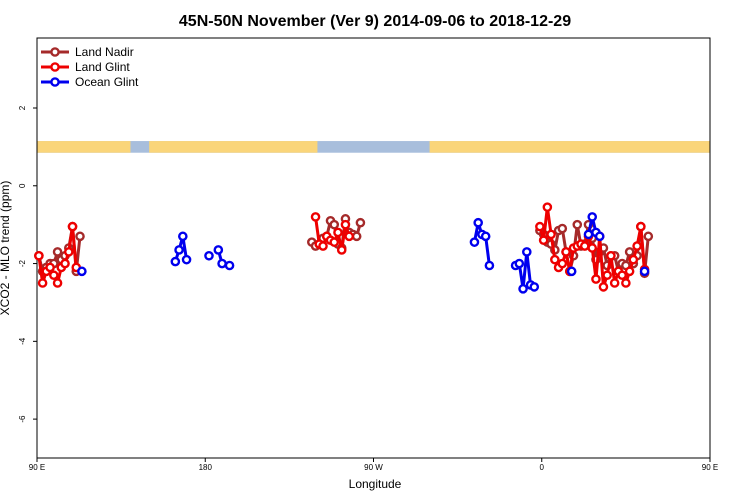 This screenshot has height=500, width=750. I want to click on legend-item: Land Nadir, so click(87, 52).